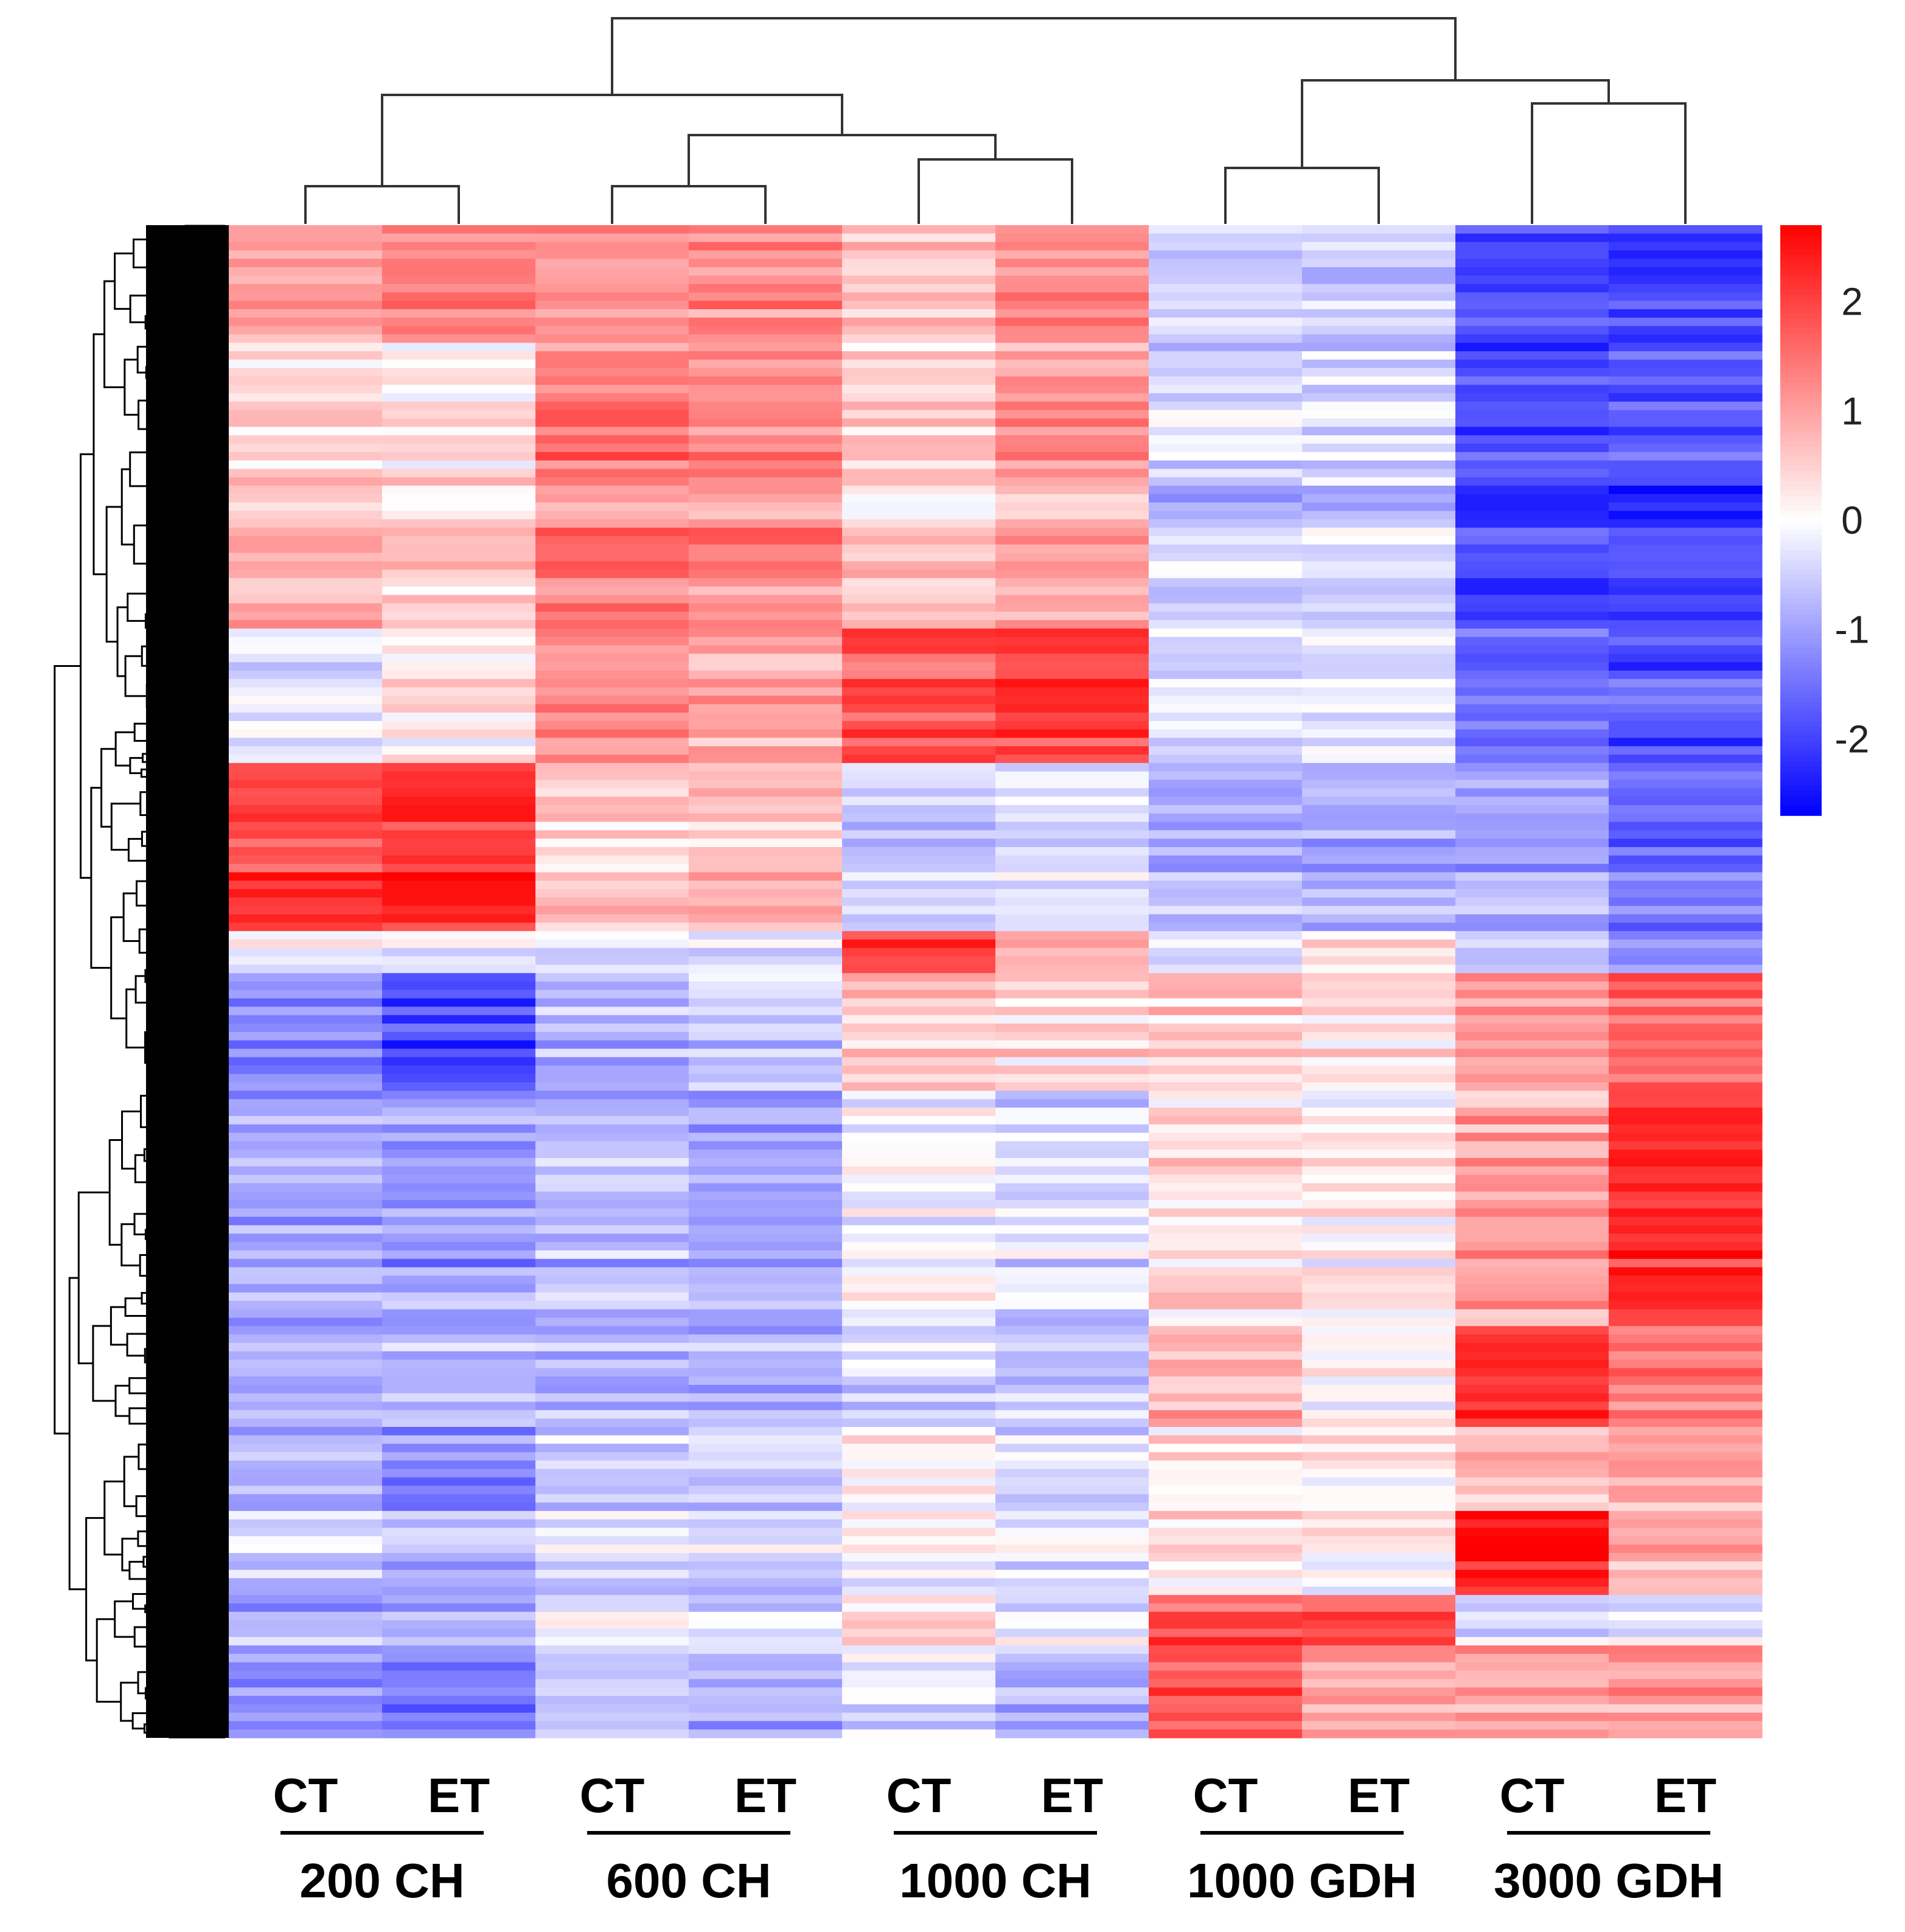 The height and width of the screenshot is (1932, 1905). Describe the element at coordinates (1852, 630) in the screenshot. I see `color-scale-tick-label: -1` at that location.